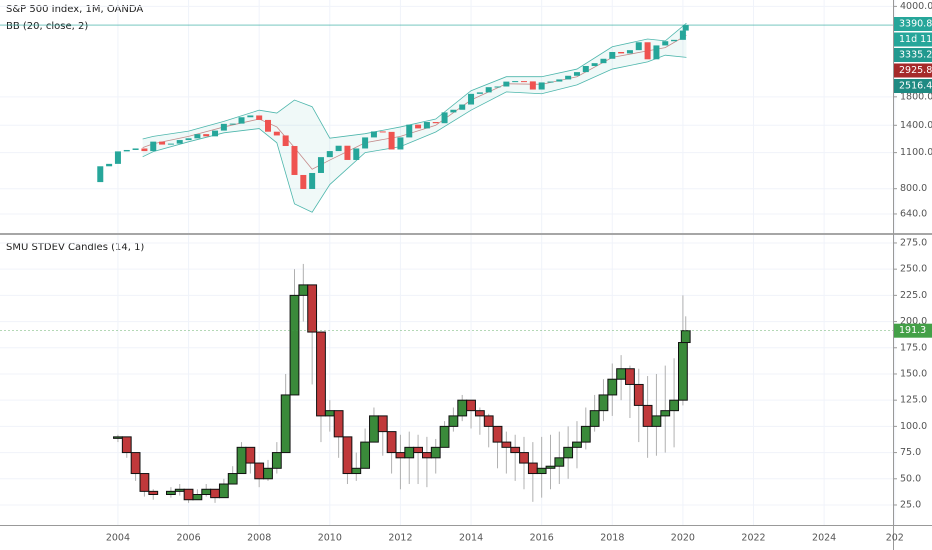  Describe the element at coordinates (259, 538) in the screenshot. I see `x-tick-label: 2008` at that location.